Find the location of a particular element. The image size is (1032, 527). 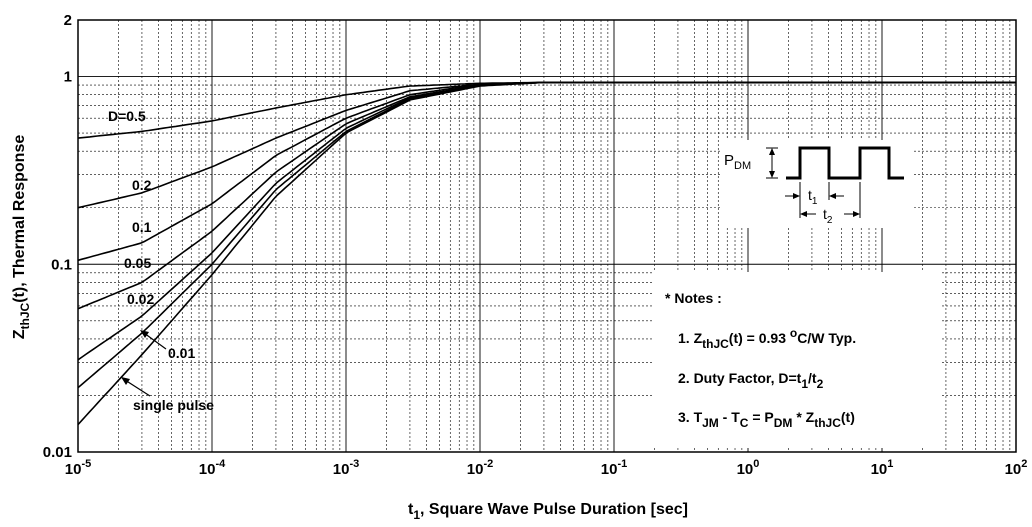

t2-arrow-right-head is located at coordinates (856, 214).